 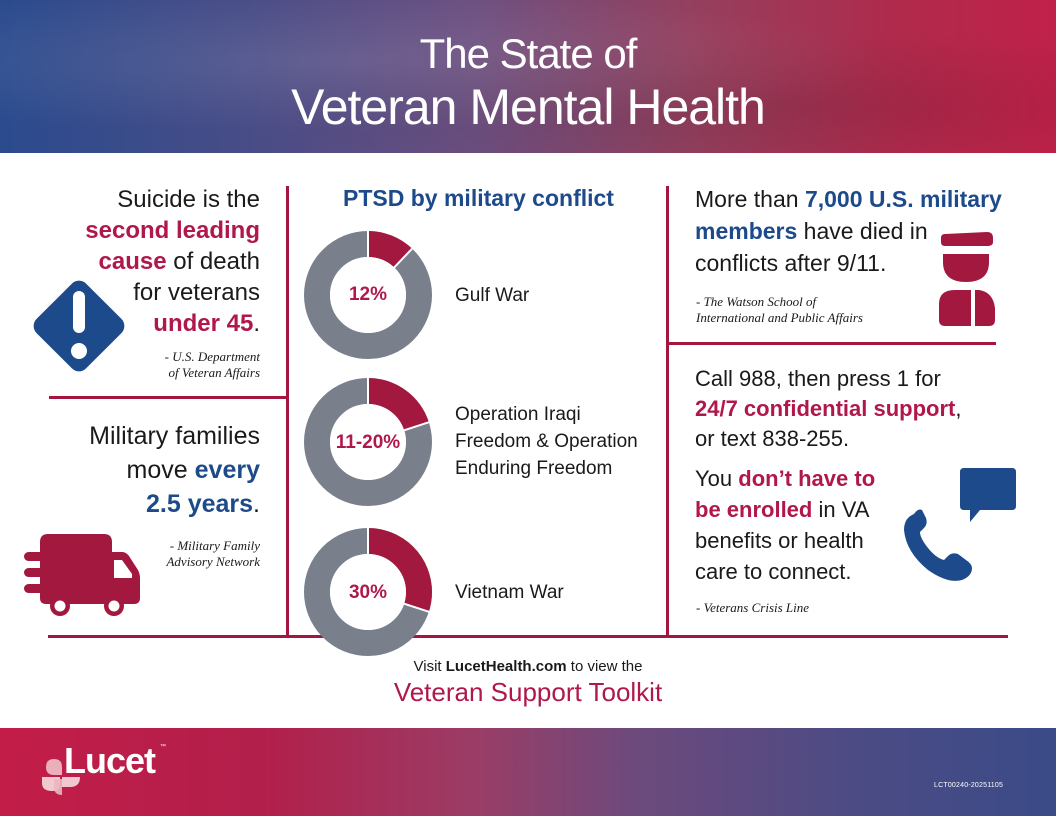 What do you see at coordinates (429, 666) in the screenshot?
I see `cta-text: Visit` at bounding box center [429, 666].